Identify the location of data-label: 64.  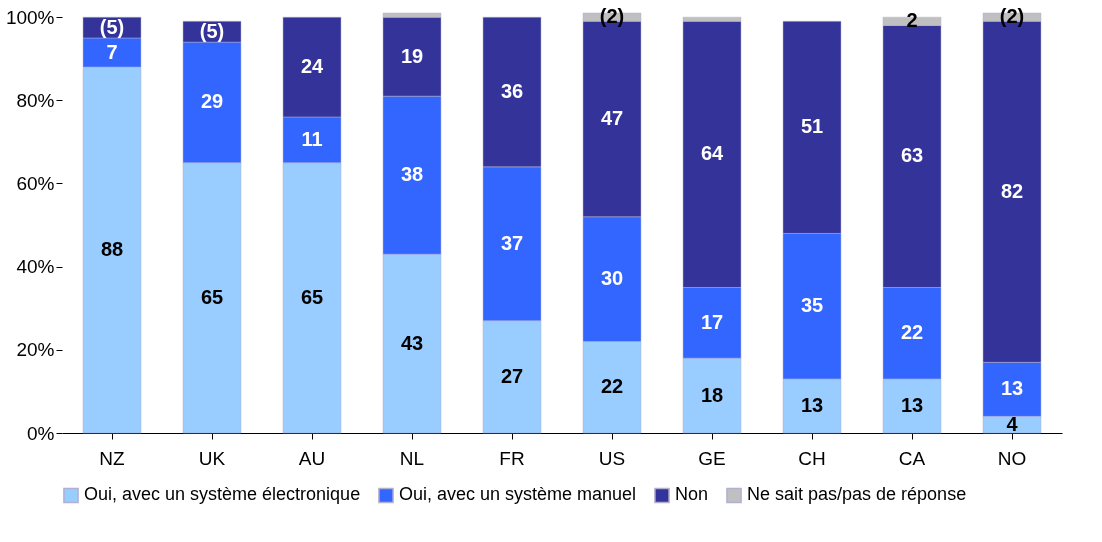
(712, 153).